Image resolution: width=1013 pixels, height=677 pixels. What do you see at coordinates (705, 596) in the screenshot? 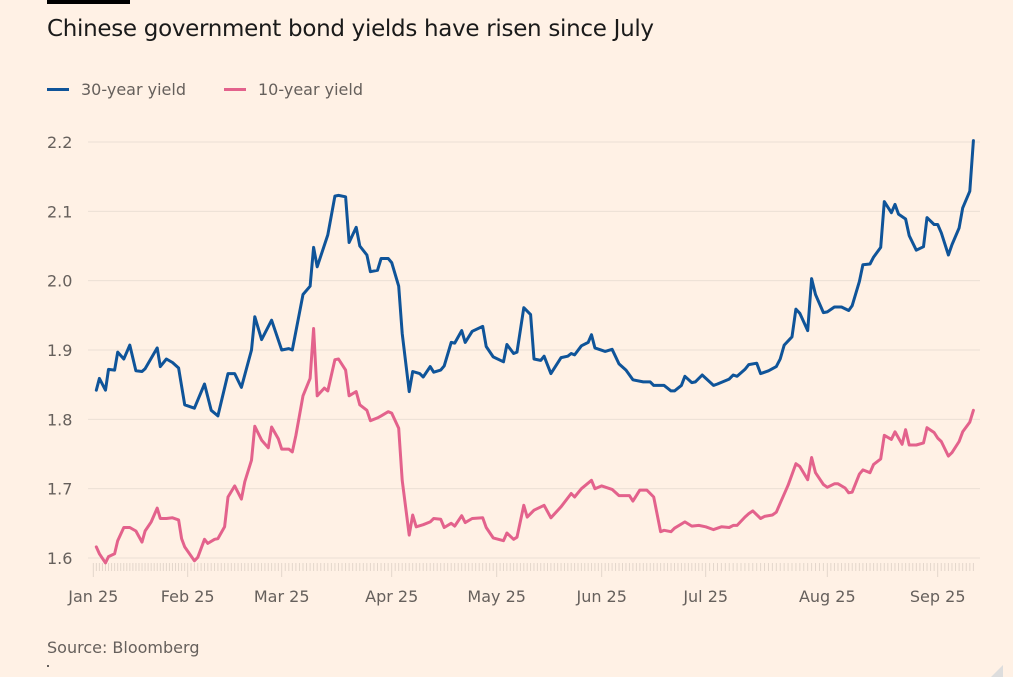
I see `x-tick-label: Jul 25` at bounding box center [705, 596].